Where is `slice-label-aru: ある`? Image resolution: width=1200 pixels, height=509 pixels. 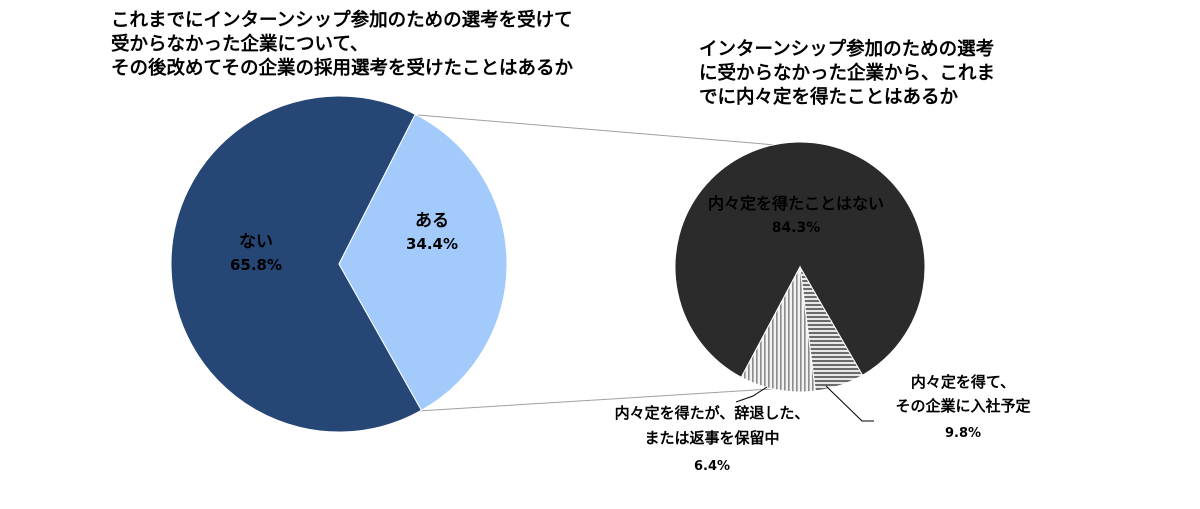 slice-label-aru: ある is located at coordinates (432, 221).